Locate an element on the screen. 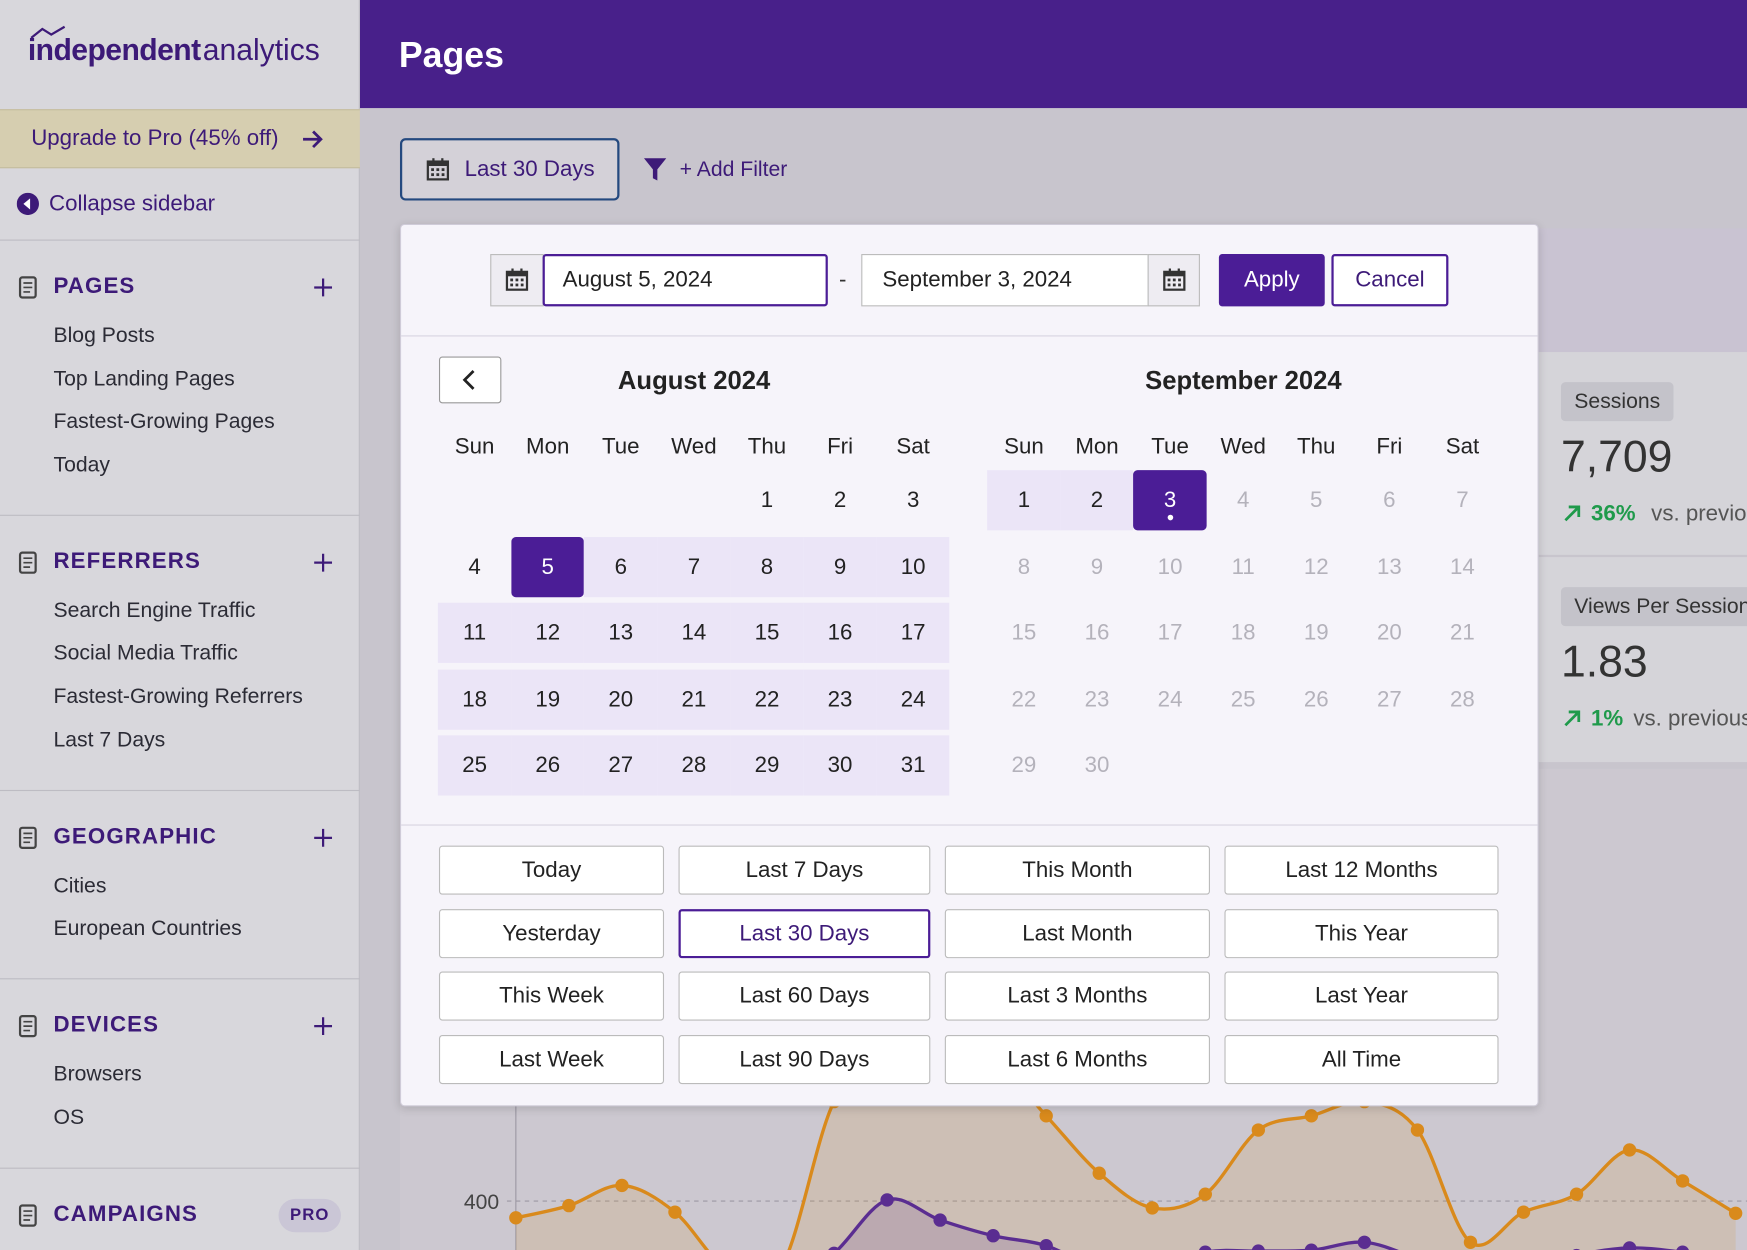 Image resolution: width=1747 pixels, height=1250 pixels. nav-item: Fastest-Growing Pages is located at coordinates (164, 422).